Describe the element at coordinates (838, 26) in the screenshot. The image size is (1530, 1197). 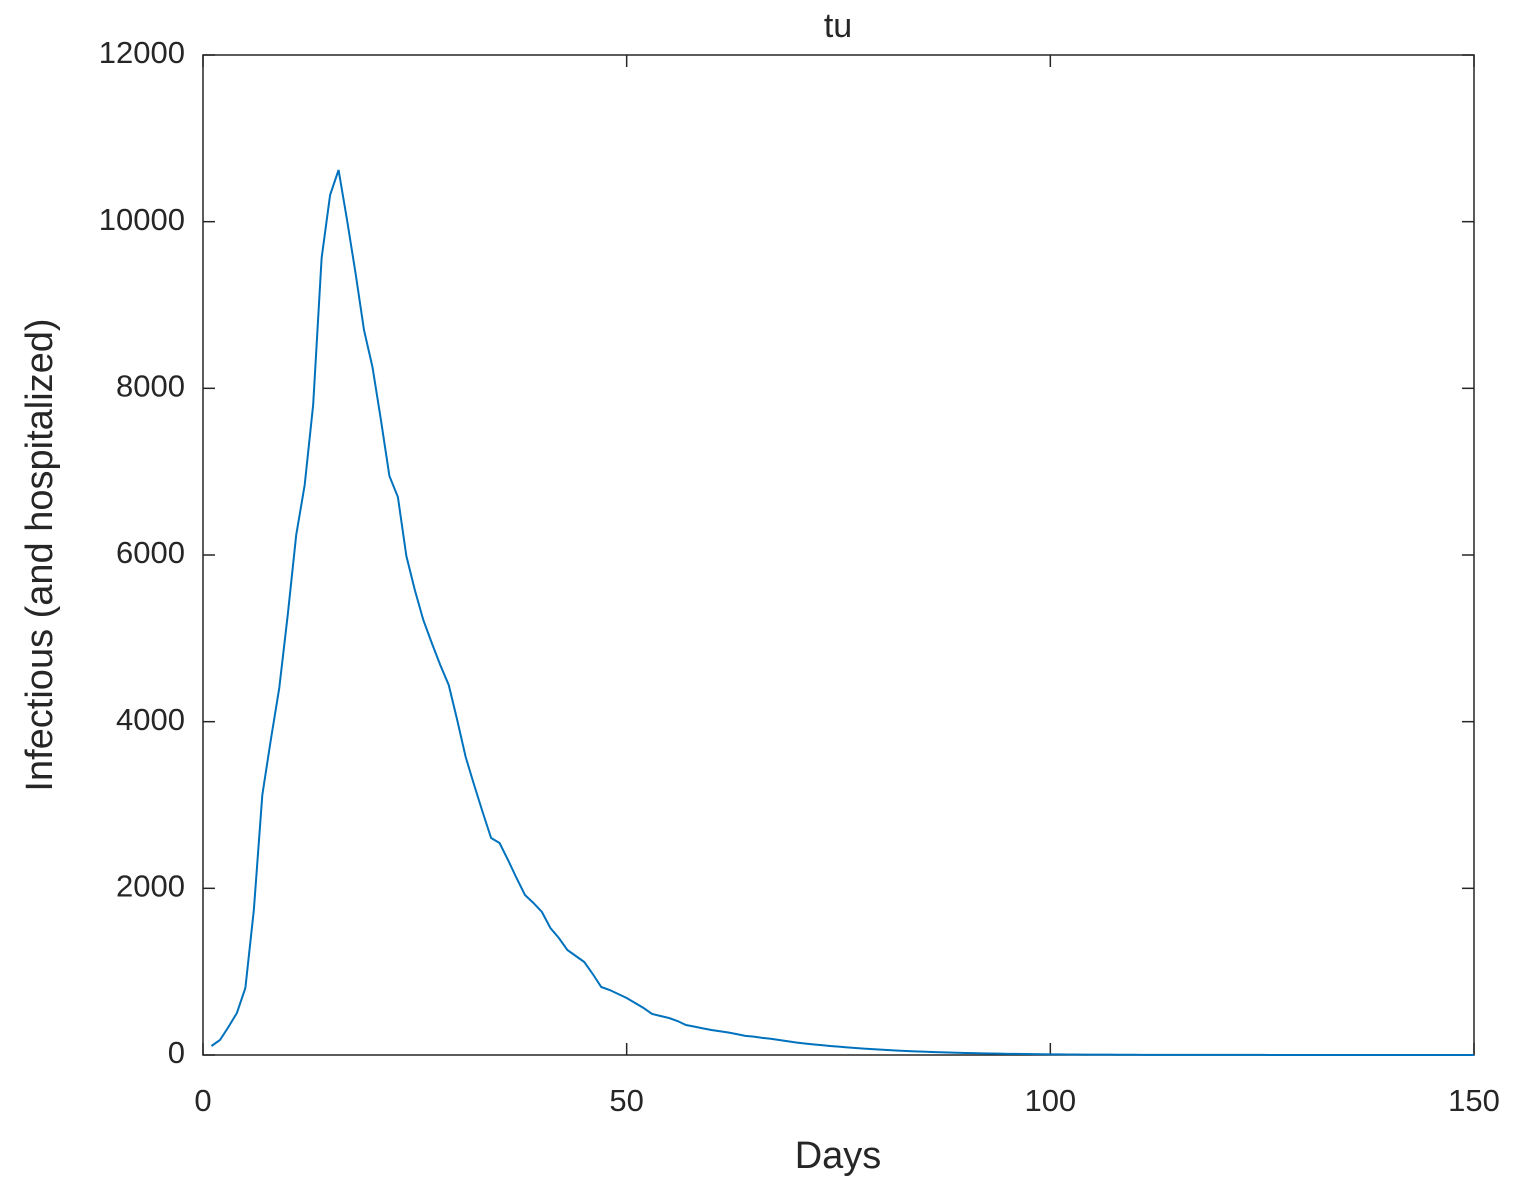
I see `chart-title: tu` at that location.